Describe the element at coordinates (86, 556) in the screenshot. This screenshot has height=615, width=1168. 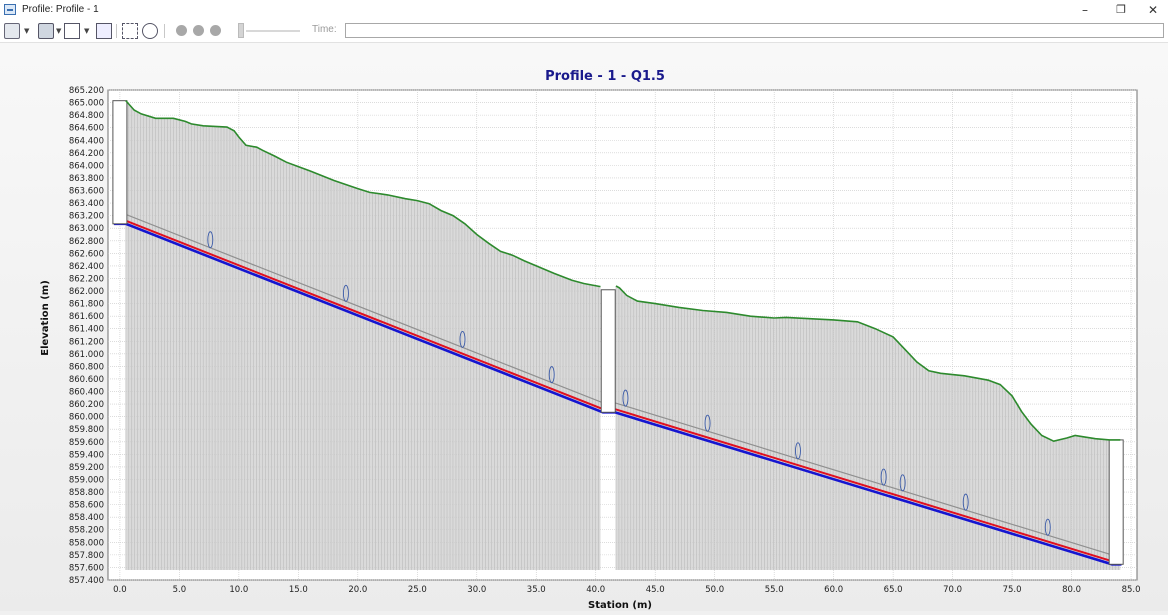
I see `y-tick-label: 857.800` at that location.